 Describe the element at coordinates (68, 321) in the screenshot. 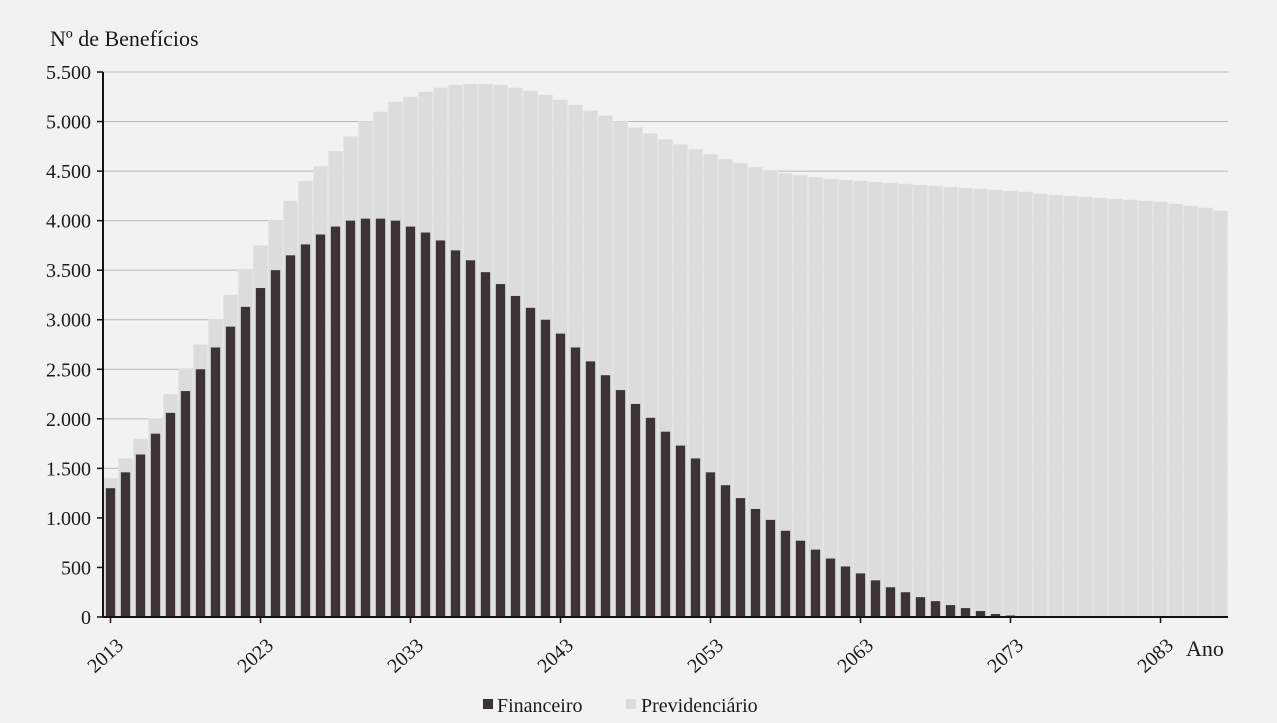

I see `y-tick-label: 3.000` at that location.